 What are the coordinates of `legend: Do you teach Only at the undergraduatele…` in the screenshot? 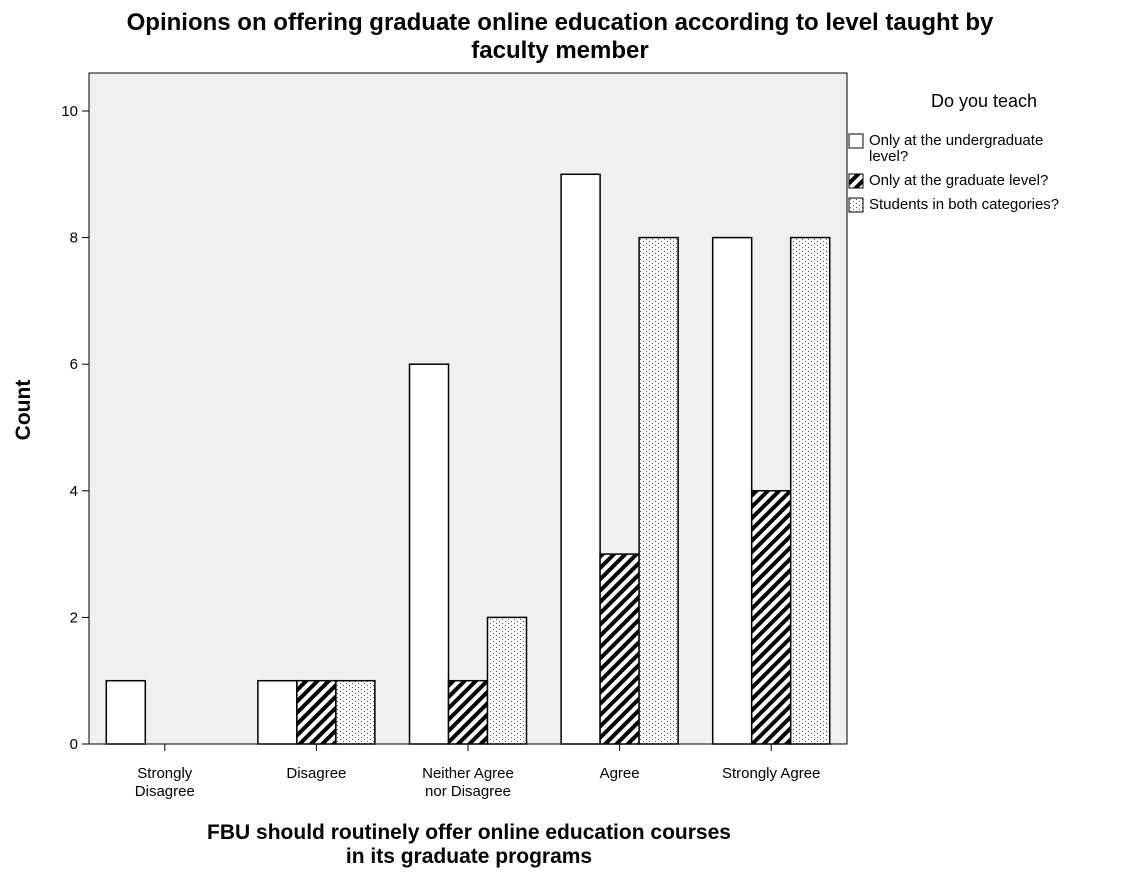 It's located at (953, 152).